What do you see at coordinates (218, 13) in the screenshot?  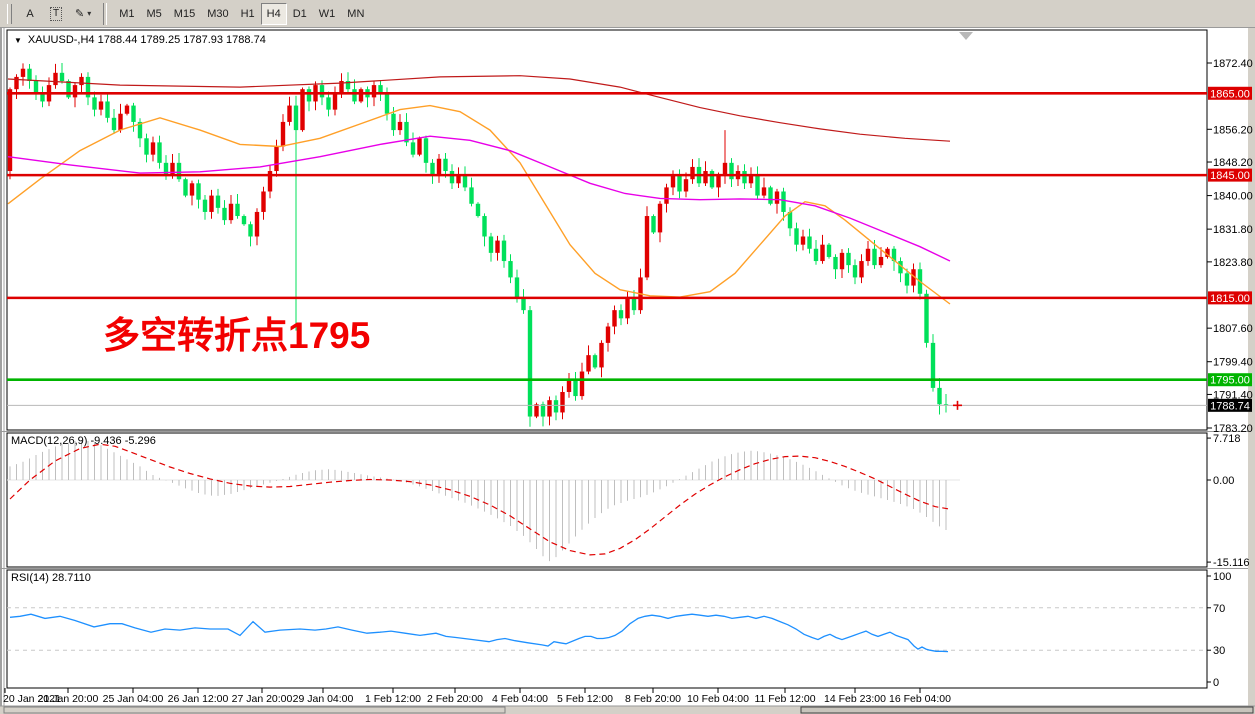 I see `tf-button-m30: M30` at bounding box center [218, 13].